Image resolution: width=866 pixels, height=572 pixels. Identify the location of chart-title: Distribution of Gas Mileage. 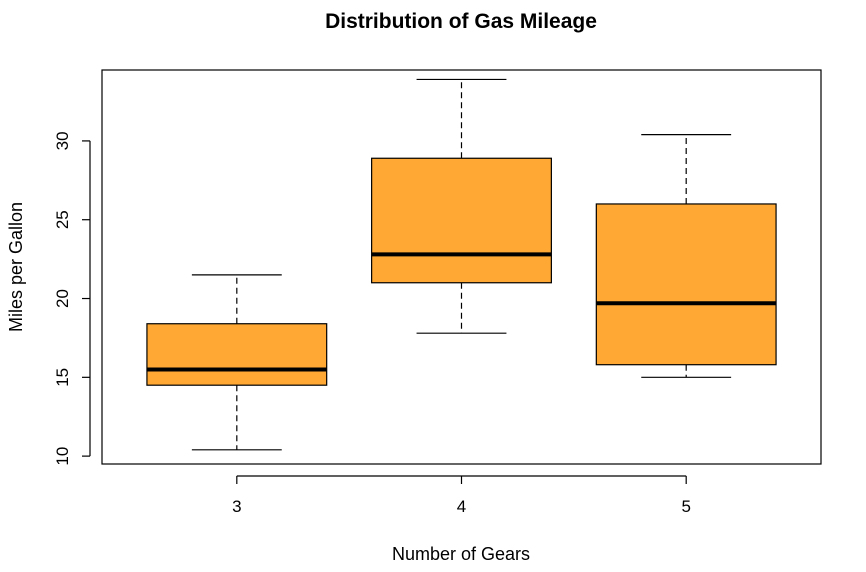
(461, 21).